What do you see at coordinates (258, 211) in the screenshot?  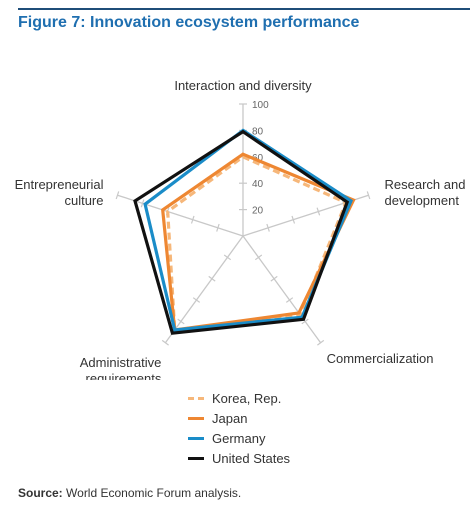 I see `radial-tick-label: 20` at bounding box center [258, 211].